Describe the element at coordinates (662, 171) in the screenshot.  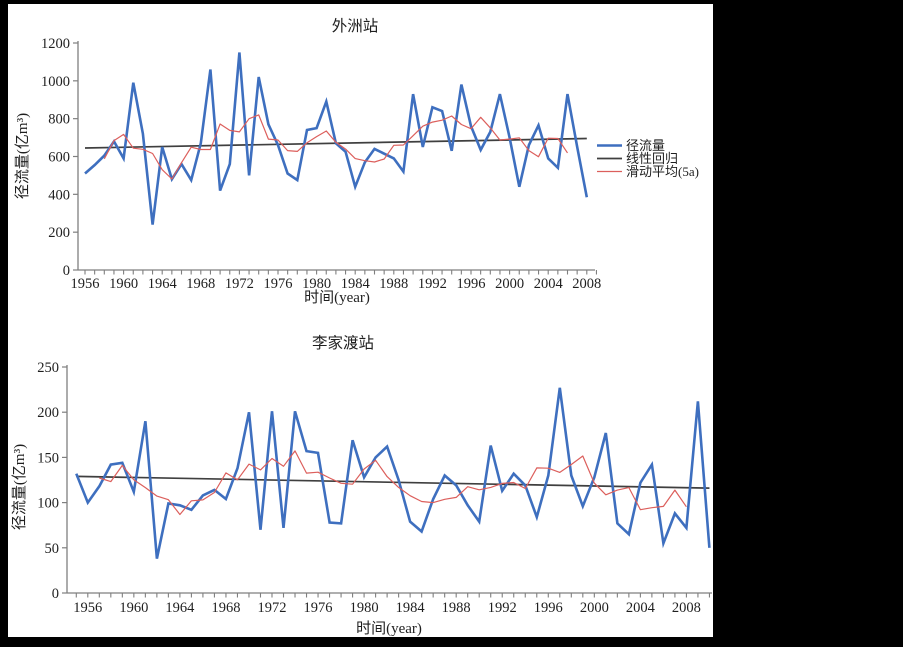
I see `legend-moving-average-label: 滑动平均(5a)` at that location.